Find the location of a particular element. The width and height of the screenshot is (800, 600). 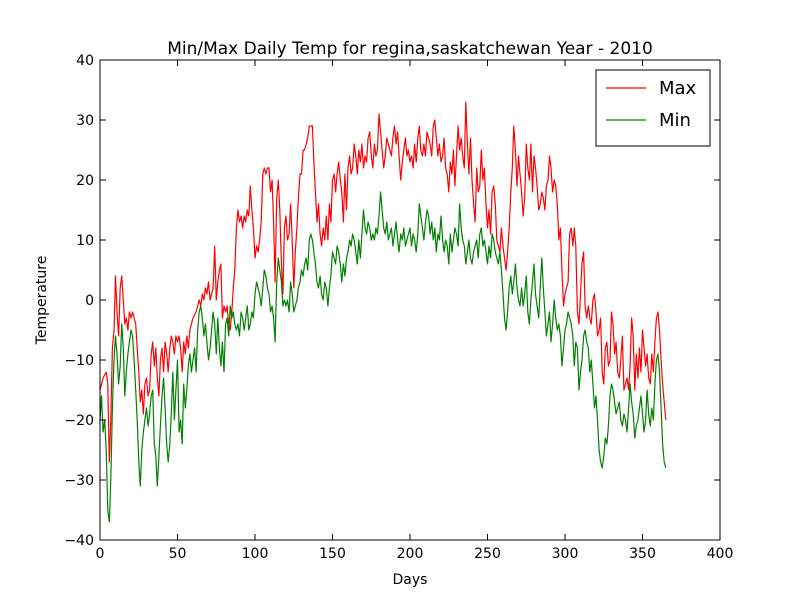

y-tick-label: −30 is located at coordinates (79, 481).